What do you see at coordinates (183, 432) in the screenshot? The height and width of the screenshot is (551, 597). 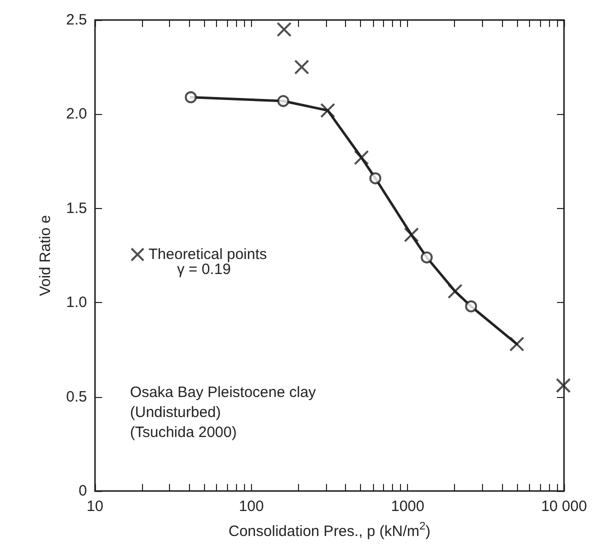 I see `annotation: (Tsuchida 2000)` at bounding box center [183, 432].